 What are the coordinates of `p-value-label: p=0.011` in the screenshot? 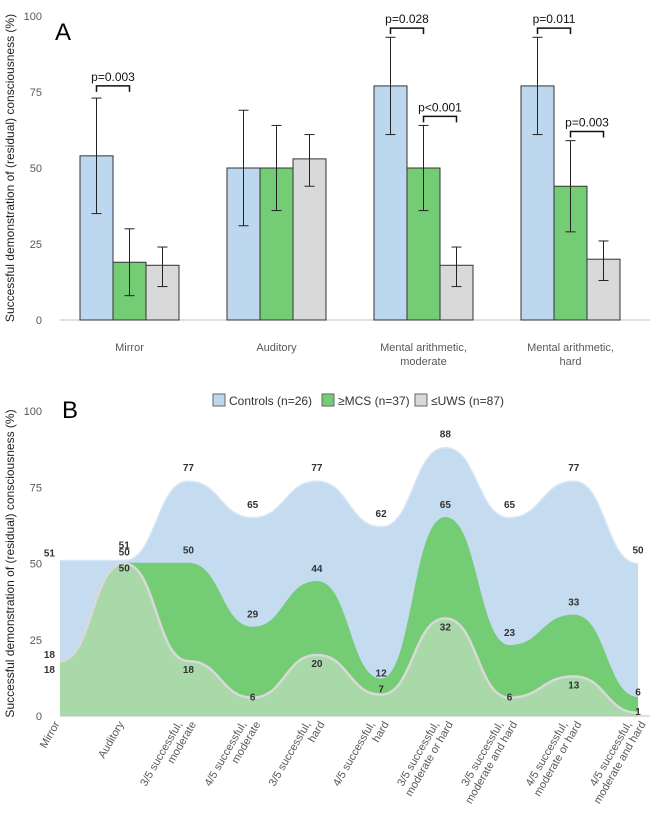 It's located at (554, 19).